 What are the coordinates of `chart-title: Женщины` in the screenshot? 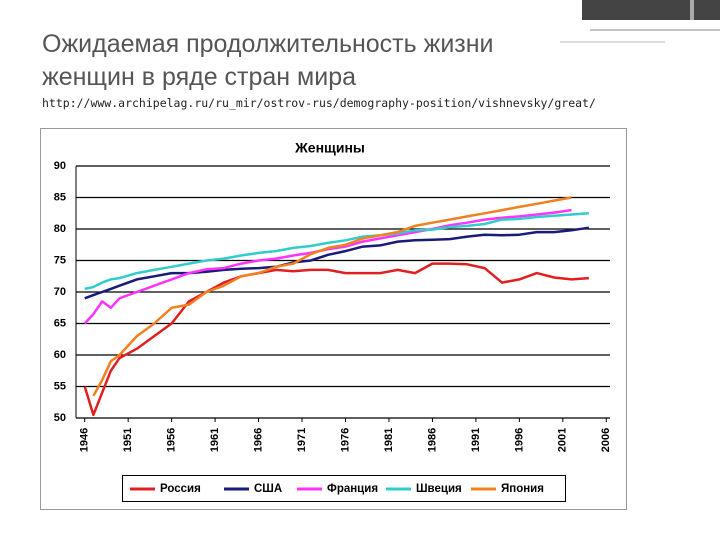 It's located at (329, 148).